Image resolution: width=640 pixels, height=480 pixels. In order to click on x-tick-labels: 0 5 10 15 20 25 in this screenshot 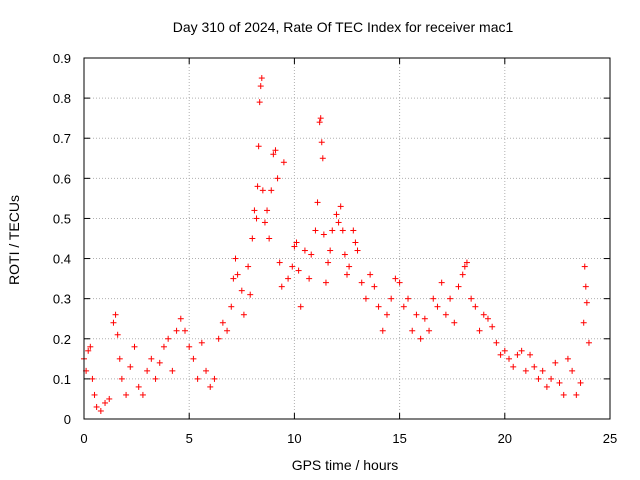, I will do `click(348, 438)`.